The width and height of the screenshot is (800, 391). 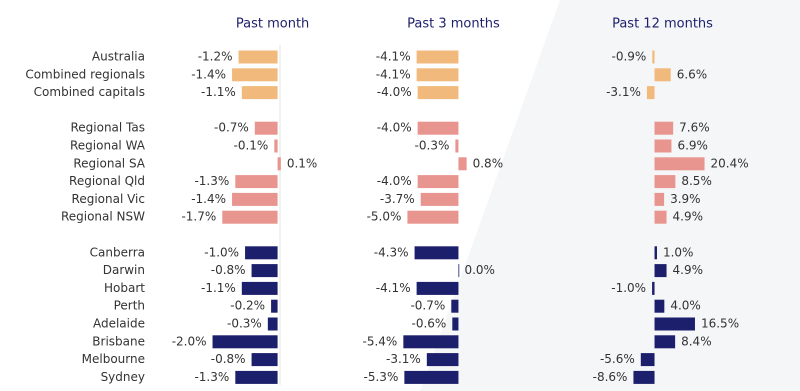 I want to click on panel-title: Past month, so click(x=272, y=24).